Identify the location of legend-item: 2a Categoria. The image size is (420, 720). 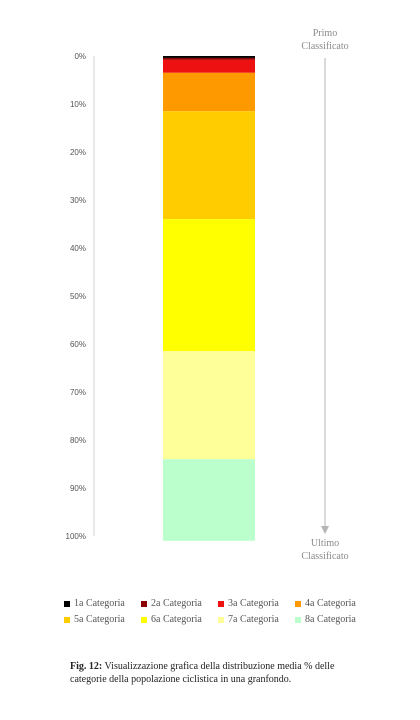
(175, 603).